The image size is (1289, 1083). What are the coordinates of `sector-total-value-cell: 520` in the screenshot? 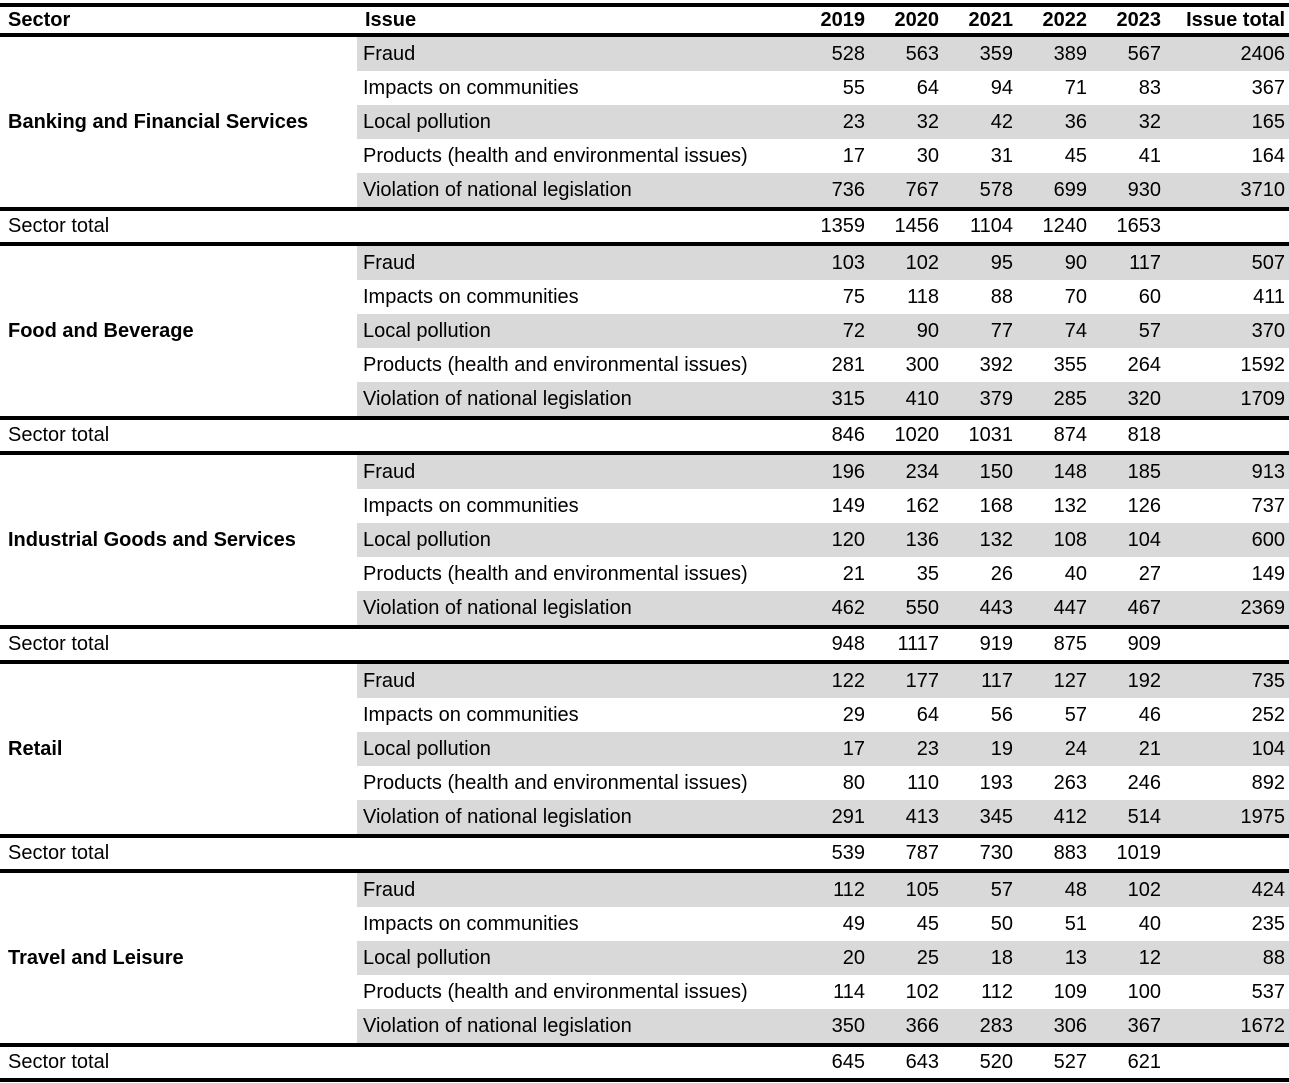 It's located at (982, 1062).